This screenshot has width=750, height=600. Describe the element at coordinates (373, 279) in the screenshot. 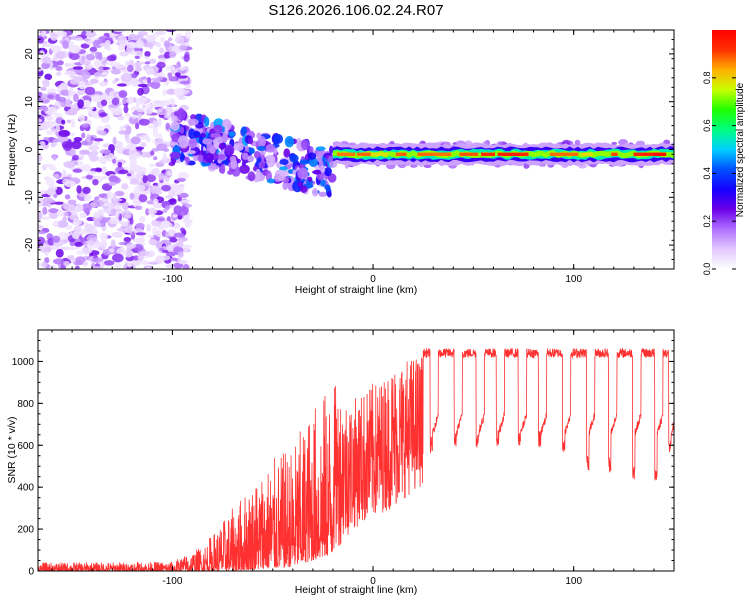

I see `x-tick-label: 0` at that location.